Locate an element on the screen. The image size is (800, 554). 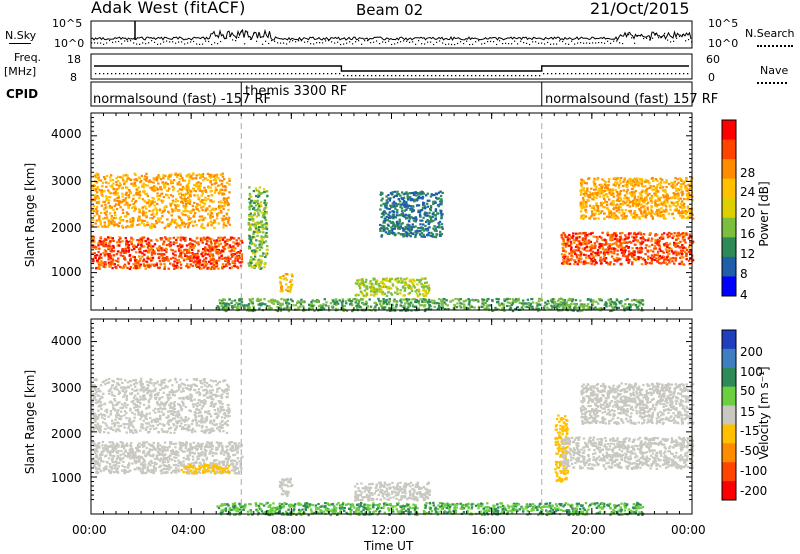
cpid-segment-1: normalsound (fast) -157 RF is located at coordinates (182, 99).